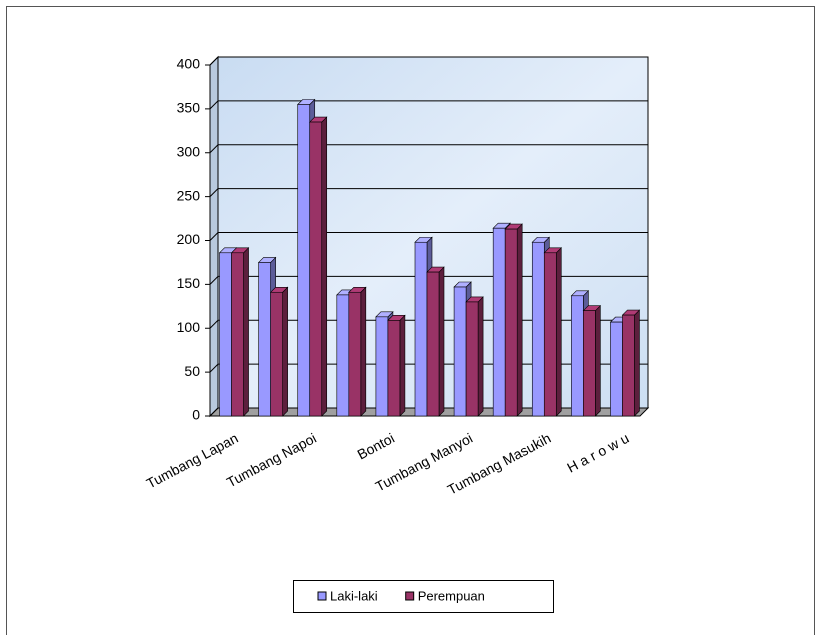  I want to click on y-tick-label: 350, so click(189, 108).